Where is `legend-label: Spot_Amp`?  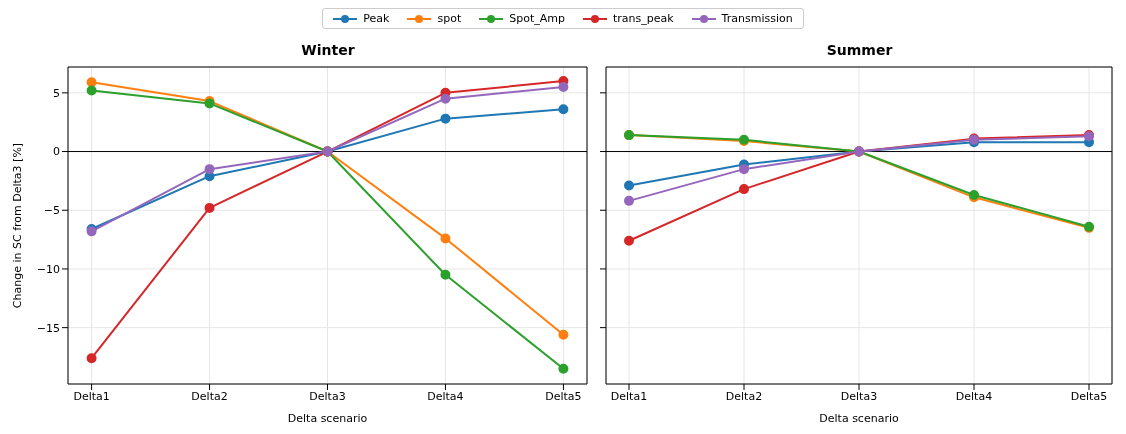 legend-label: Spot_Amp is located at coordinates (537, 18).